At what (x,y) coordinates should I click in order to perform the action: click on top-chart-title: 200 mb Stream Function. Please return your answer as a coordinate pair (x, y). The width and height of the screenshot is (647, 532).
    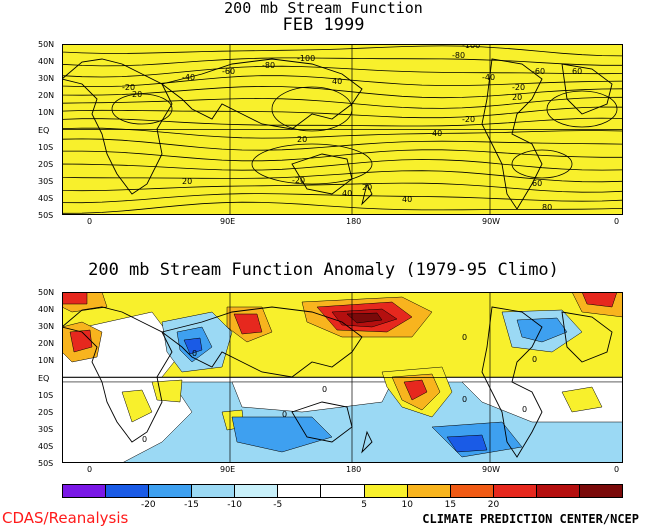
    Looking at the image, I should click on (323, 8).